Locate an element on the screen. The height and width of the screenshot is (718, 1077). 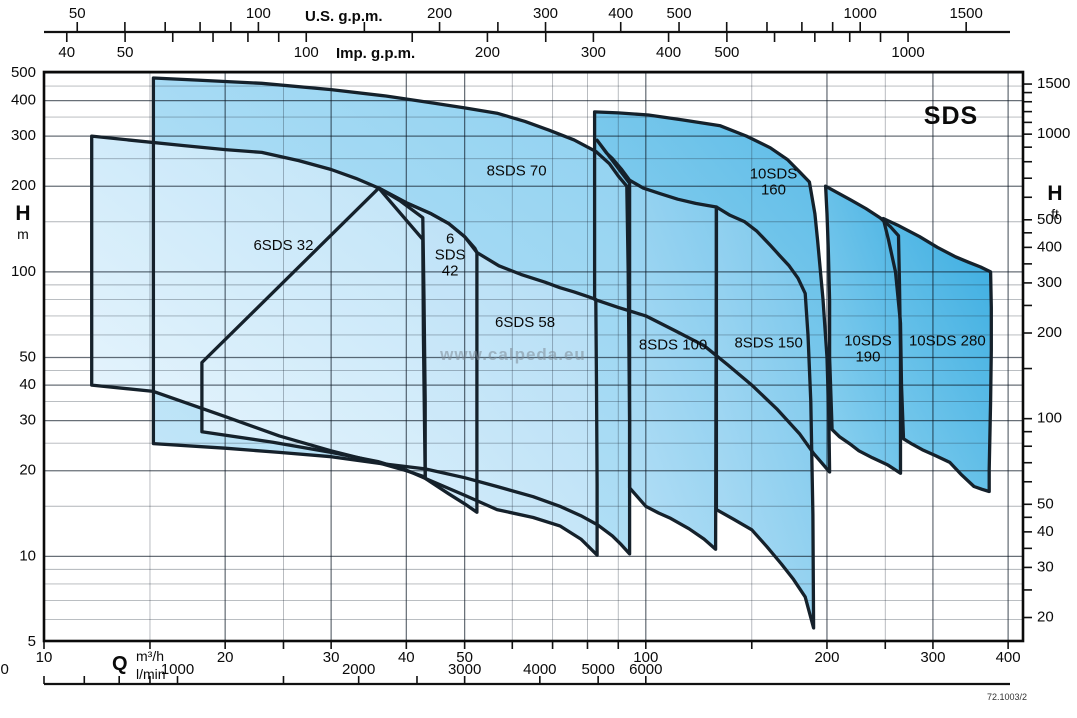
tick-label: 4000 is located at coordinates (539, 669).